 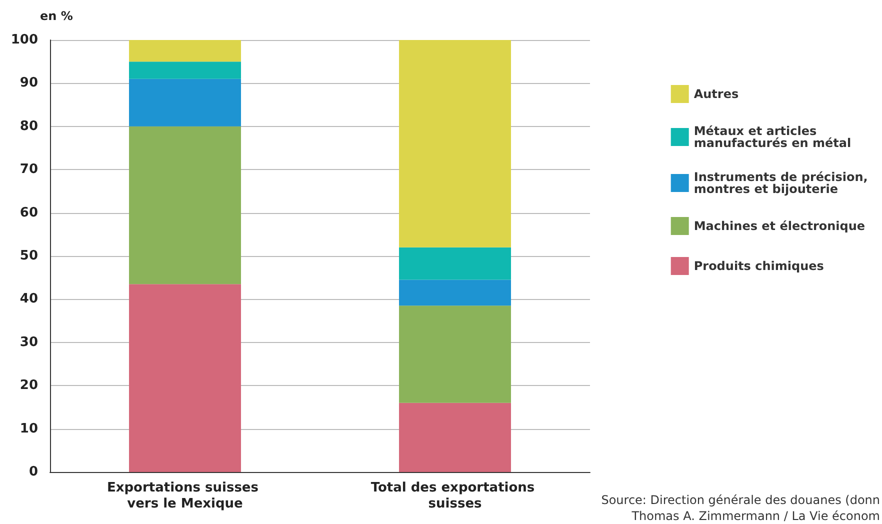 What do you see at coordinates (29, 386) in the screenshot?
I see `y-tick-label: 20` at bounding box center [29, 386].